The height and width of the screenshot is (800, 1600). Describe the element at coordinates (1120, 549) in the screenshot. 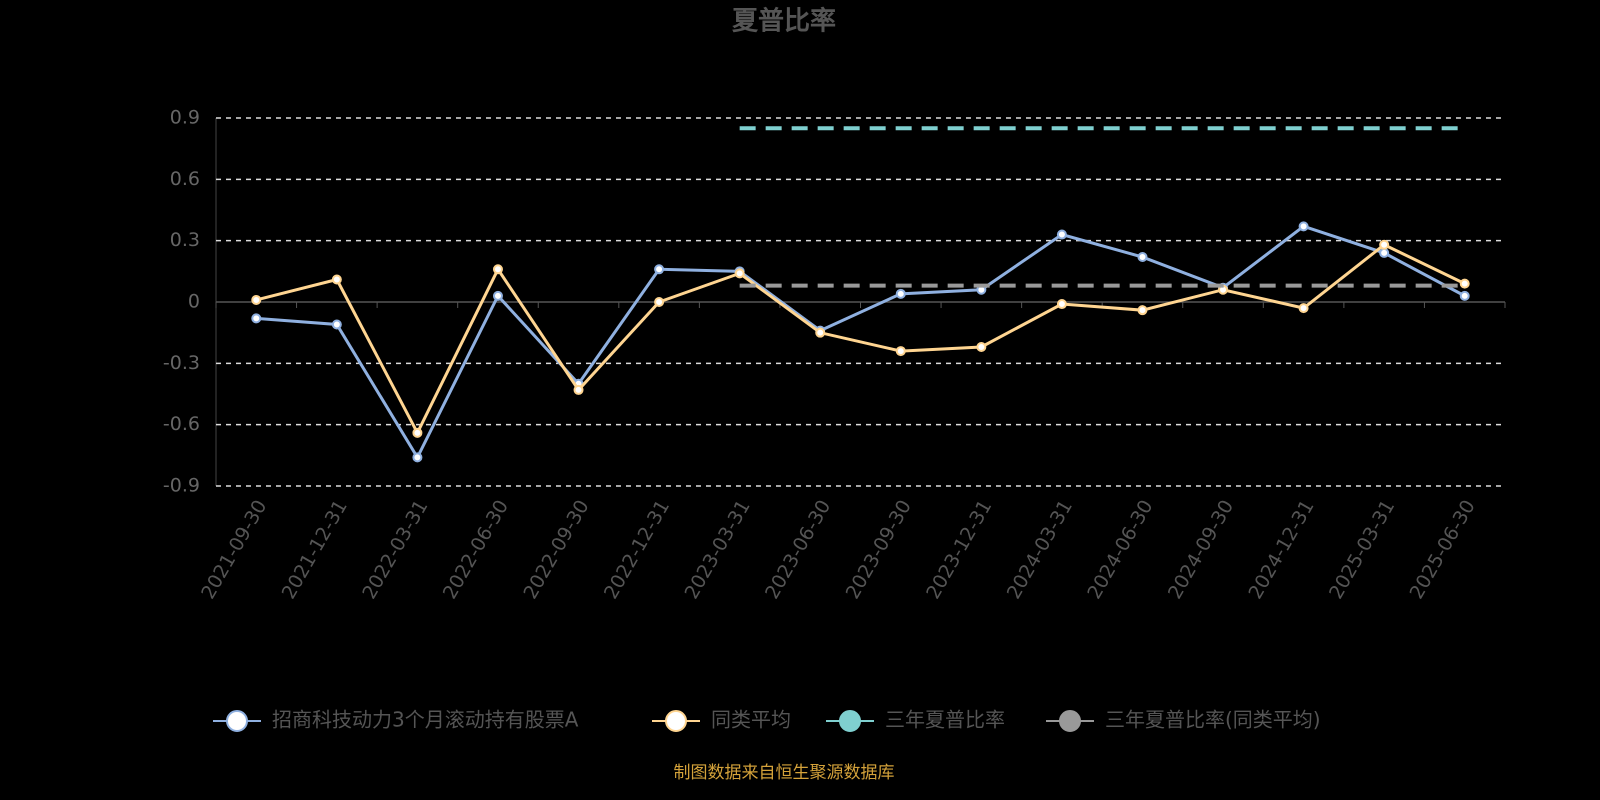

I see `x-tick-label: 2024-06-30` at that location.